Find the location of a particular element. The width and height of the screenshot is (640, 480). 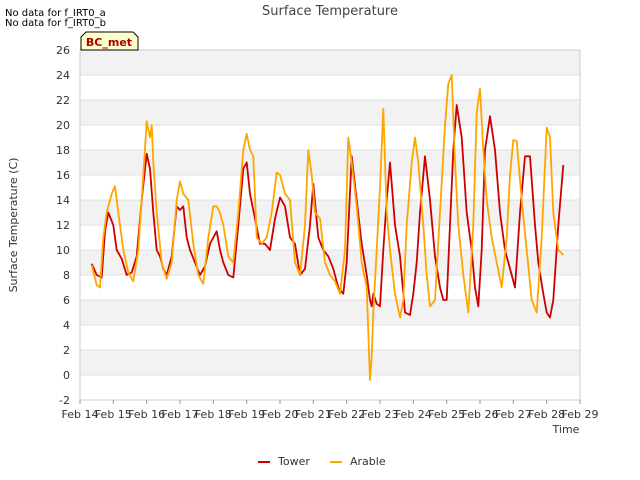

chart-title: Surface Temperature is located at coordinates (330, 11).